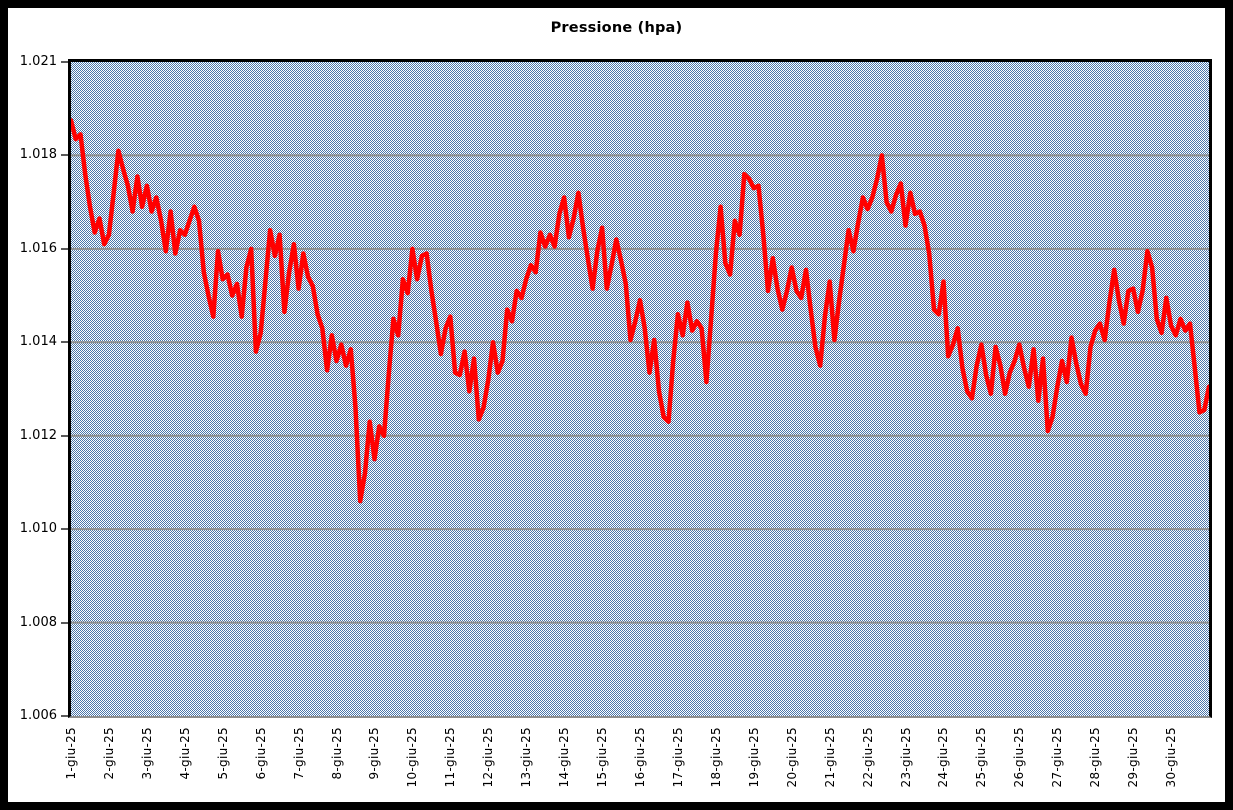 Image resolution: width=1233 pixels, height=810 pixels. What do you see at coordinates (715, 757) in the screenshot?
I see `x-axis-label: 18-giu-25` at bounding box center [715, 757].